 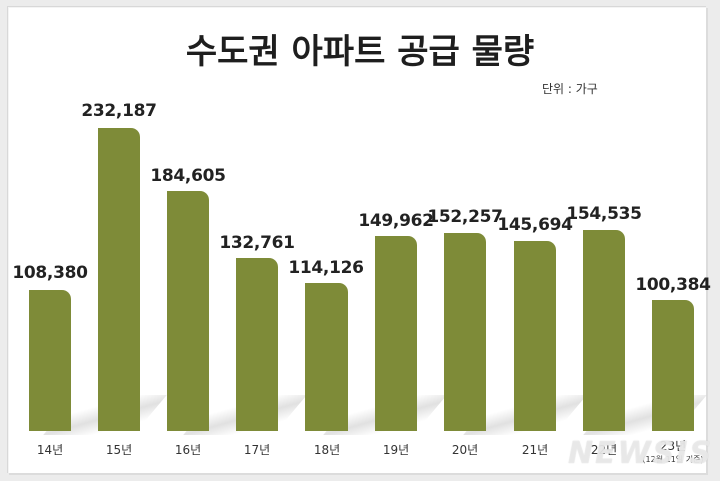 What do you see at coordinates (257, 450) in the screenshot?
I see `x-tick-label: 17년` at bounding box center [257, 450].